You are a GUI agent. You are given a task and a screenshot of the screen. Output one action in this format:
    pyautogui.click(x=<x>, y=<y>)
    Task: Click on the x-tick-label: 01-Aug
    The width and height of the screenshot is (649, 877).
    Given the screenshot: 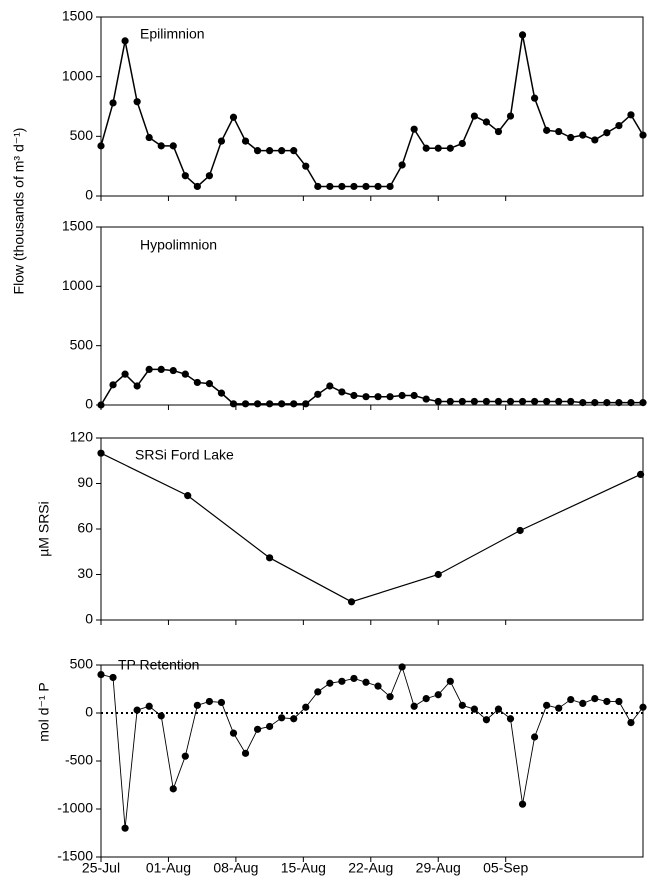 What is the action you would take?
    pyautogui.click(x=168, y=868)
    